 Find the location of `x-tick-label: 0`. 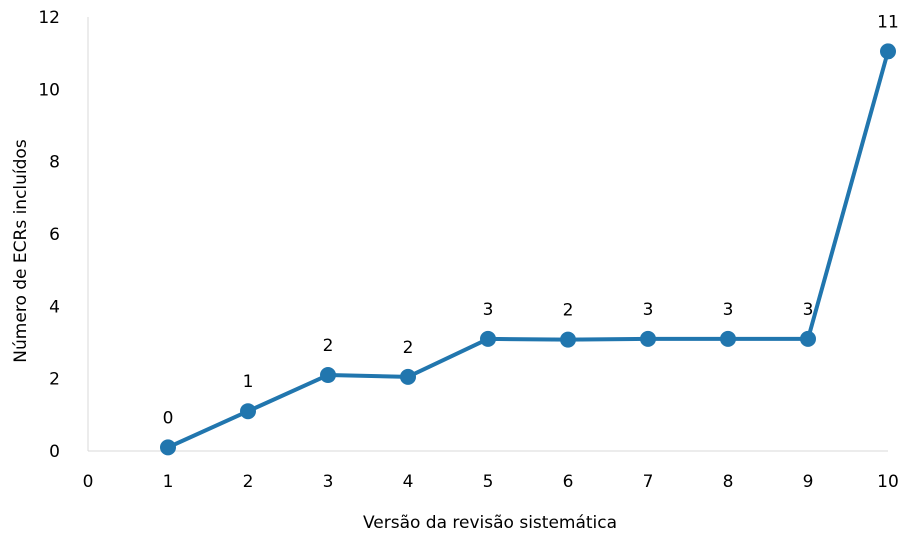

x-tick-label: 0 is located at coordinates (88, 482).